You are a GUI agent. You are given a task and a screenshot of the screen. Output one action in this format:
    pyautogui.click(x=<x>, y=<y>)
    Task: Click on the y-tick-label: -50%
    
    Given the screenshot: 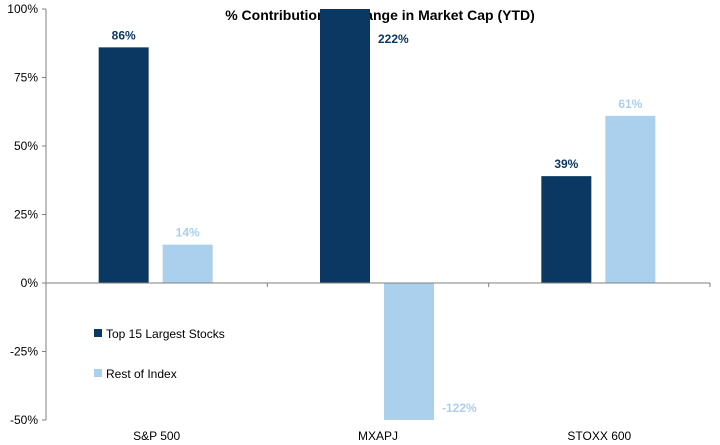 What is the action you would take?
    pyautogui.click(x=24, y=420)
    